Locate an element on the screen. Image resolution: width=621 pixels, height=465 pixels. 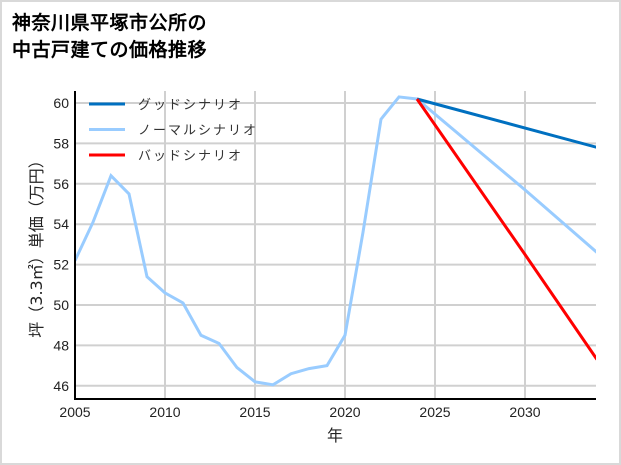
y-axis-label: 坪（3.3㎡）単価（万円） is located at coordinates (36, 244).